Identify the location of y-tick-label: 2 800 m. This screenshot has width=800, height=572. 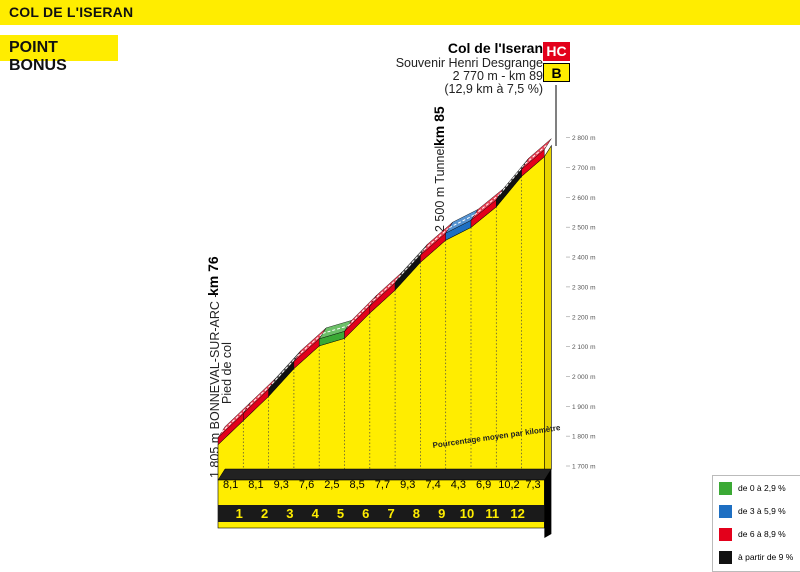
(584, 138).